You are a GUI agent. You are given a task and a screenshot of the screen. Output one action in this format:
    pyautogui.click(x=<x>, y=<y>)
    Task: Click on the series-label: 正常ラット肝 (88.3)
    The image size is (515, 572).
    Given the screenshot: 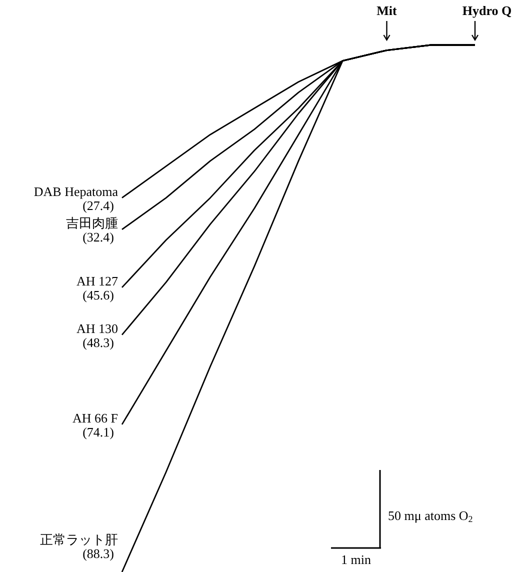 What is the action you would take?
    pyautogui.click(x=79, y=546)
    